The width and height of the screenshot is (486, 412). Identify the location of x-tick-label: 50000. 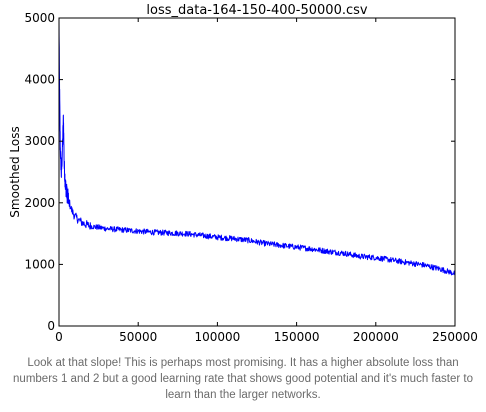
(138, 337).